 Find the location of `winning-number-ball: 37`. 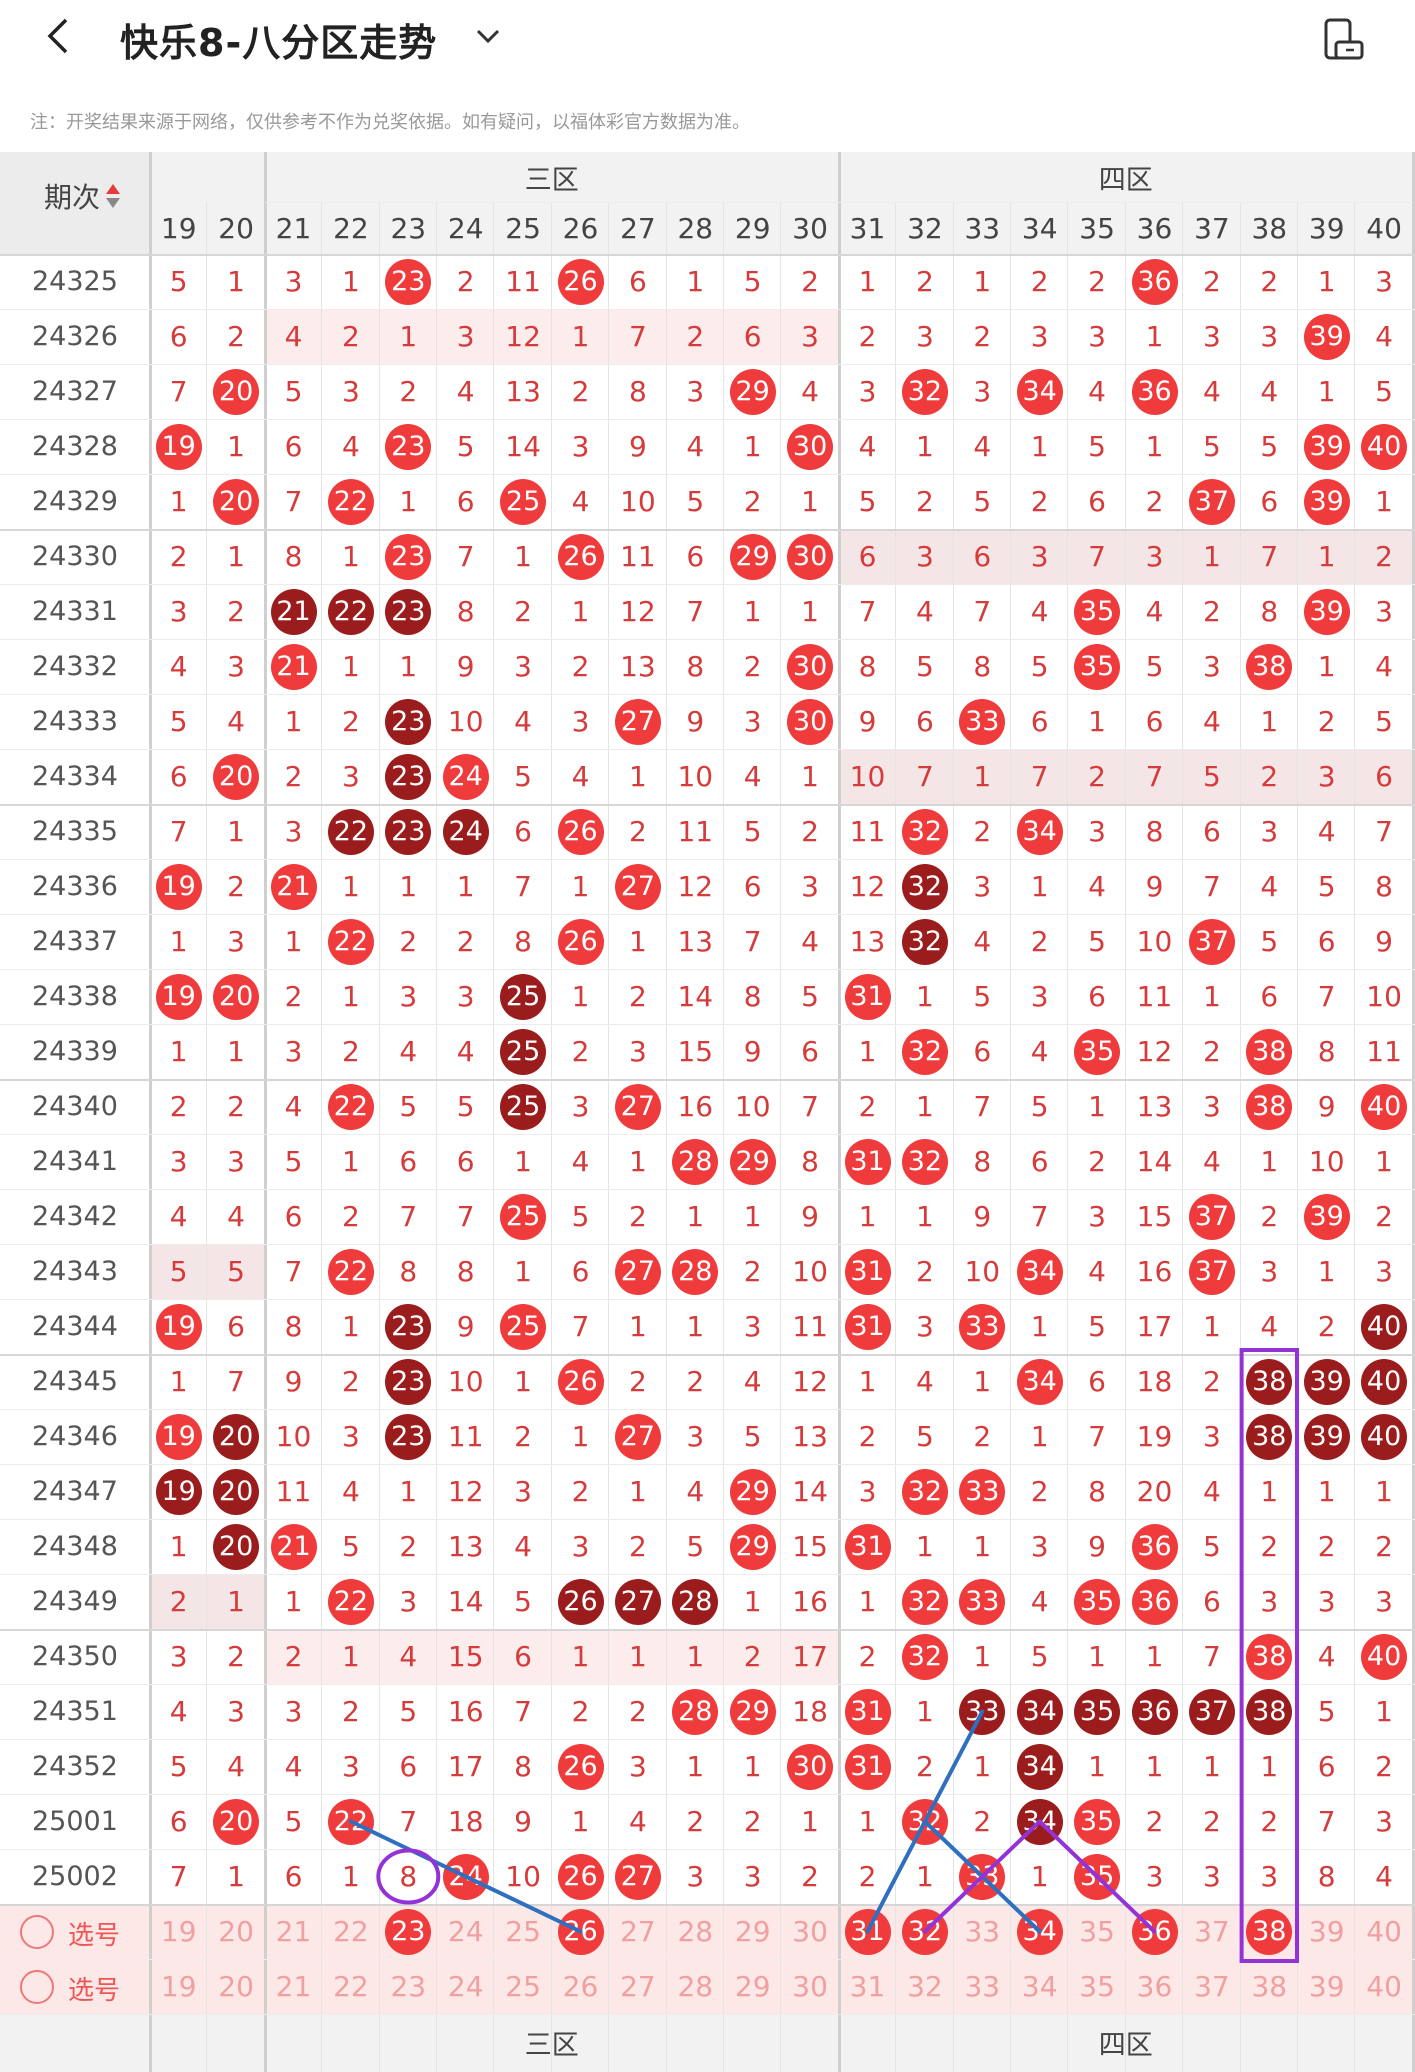

winning-number-ball: 37 is located at coordinates (1211, 1271).